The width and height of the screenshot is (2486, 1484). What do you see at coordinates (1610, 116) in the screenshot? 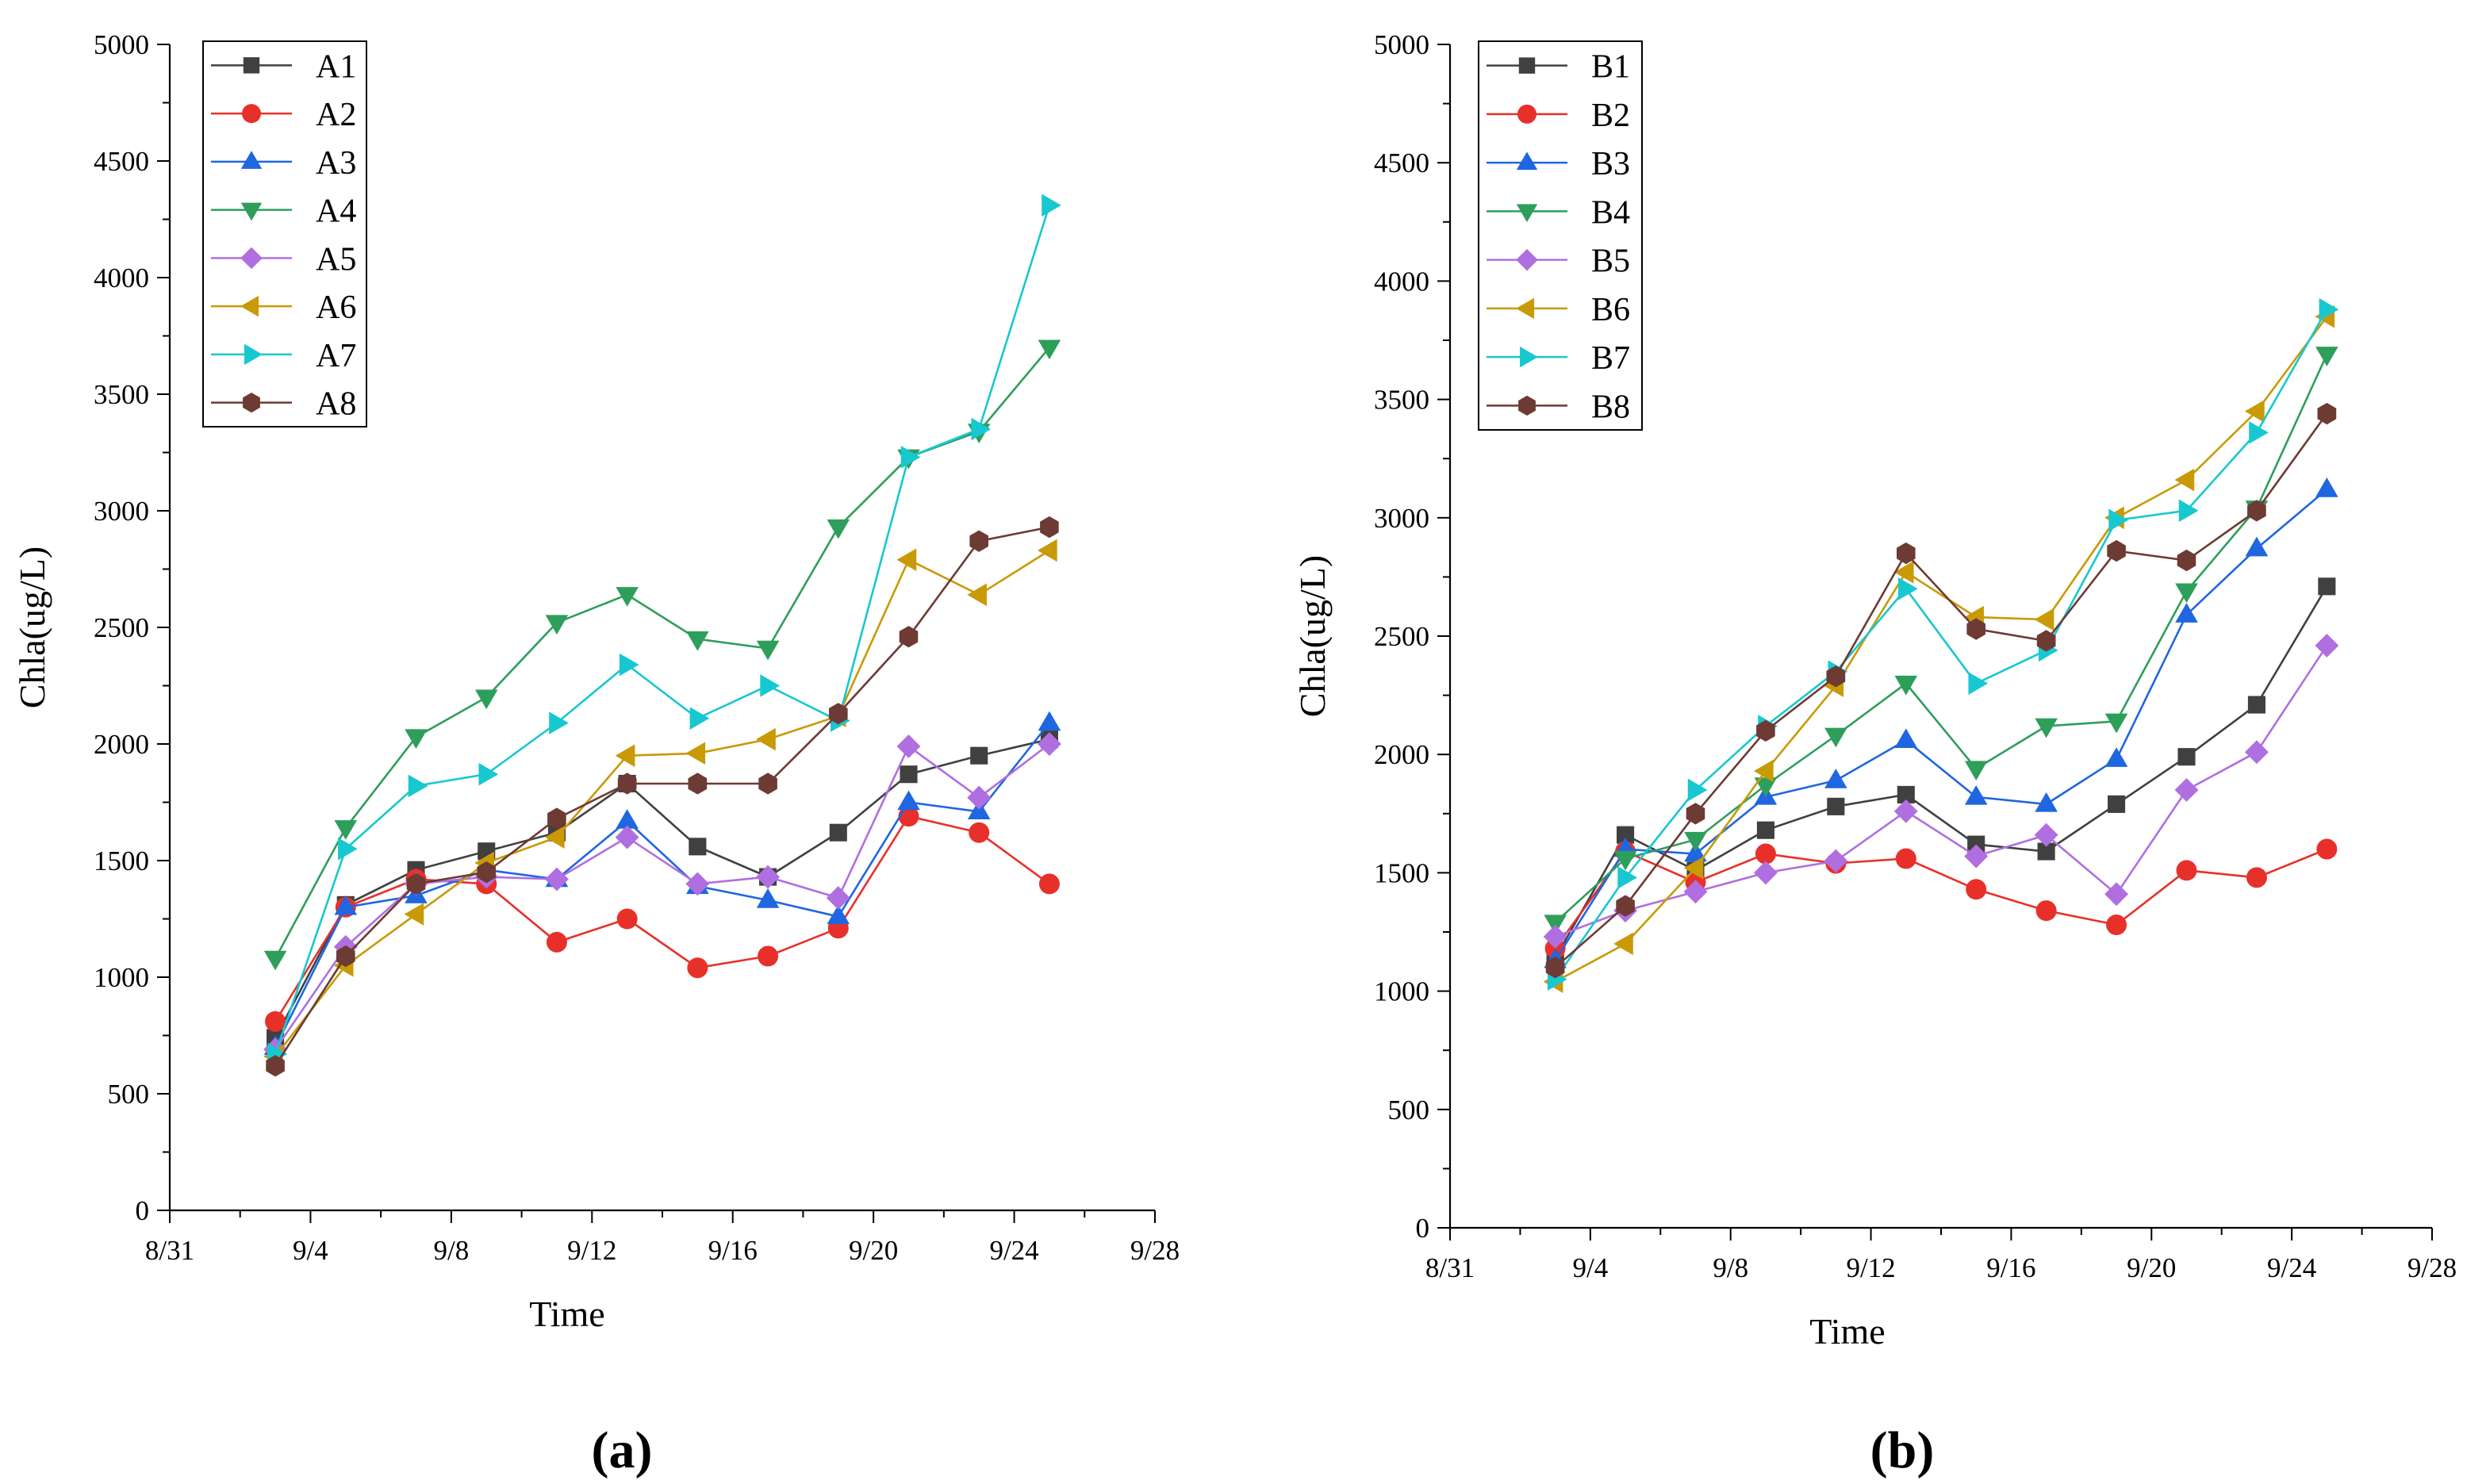
I see `legend-label: B2` at bounding box center [1610, 116].